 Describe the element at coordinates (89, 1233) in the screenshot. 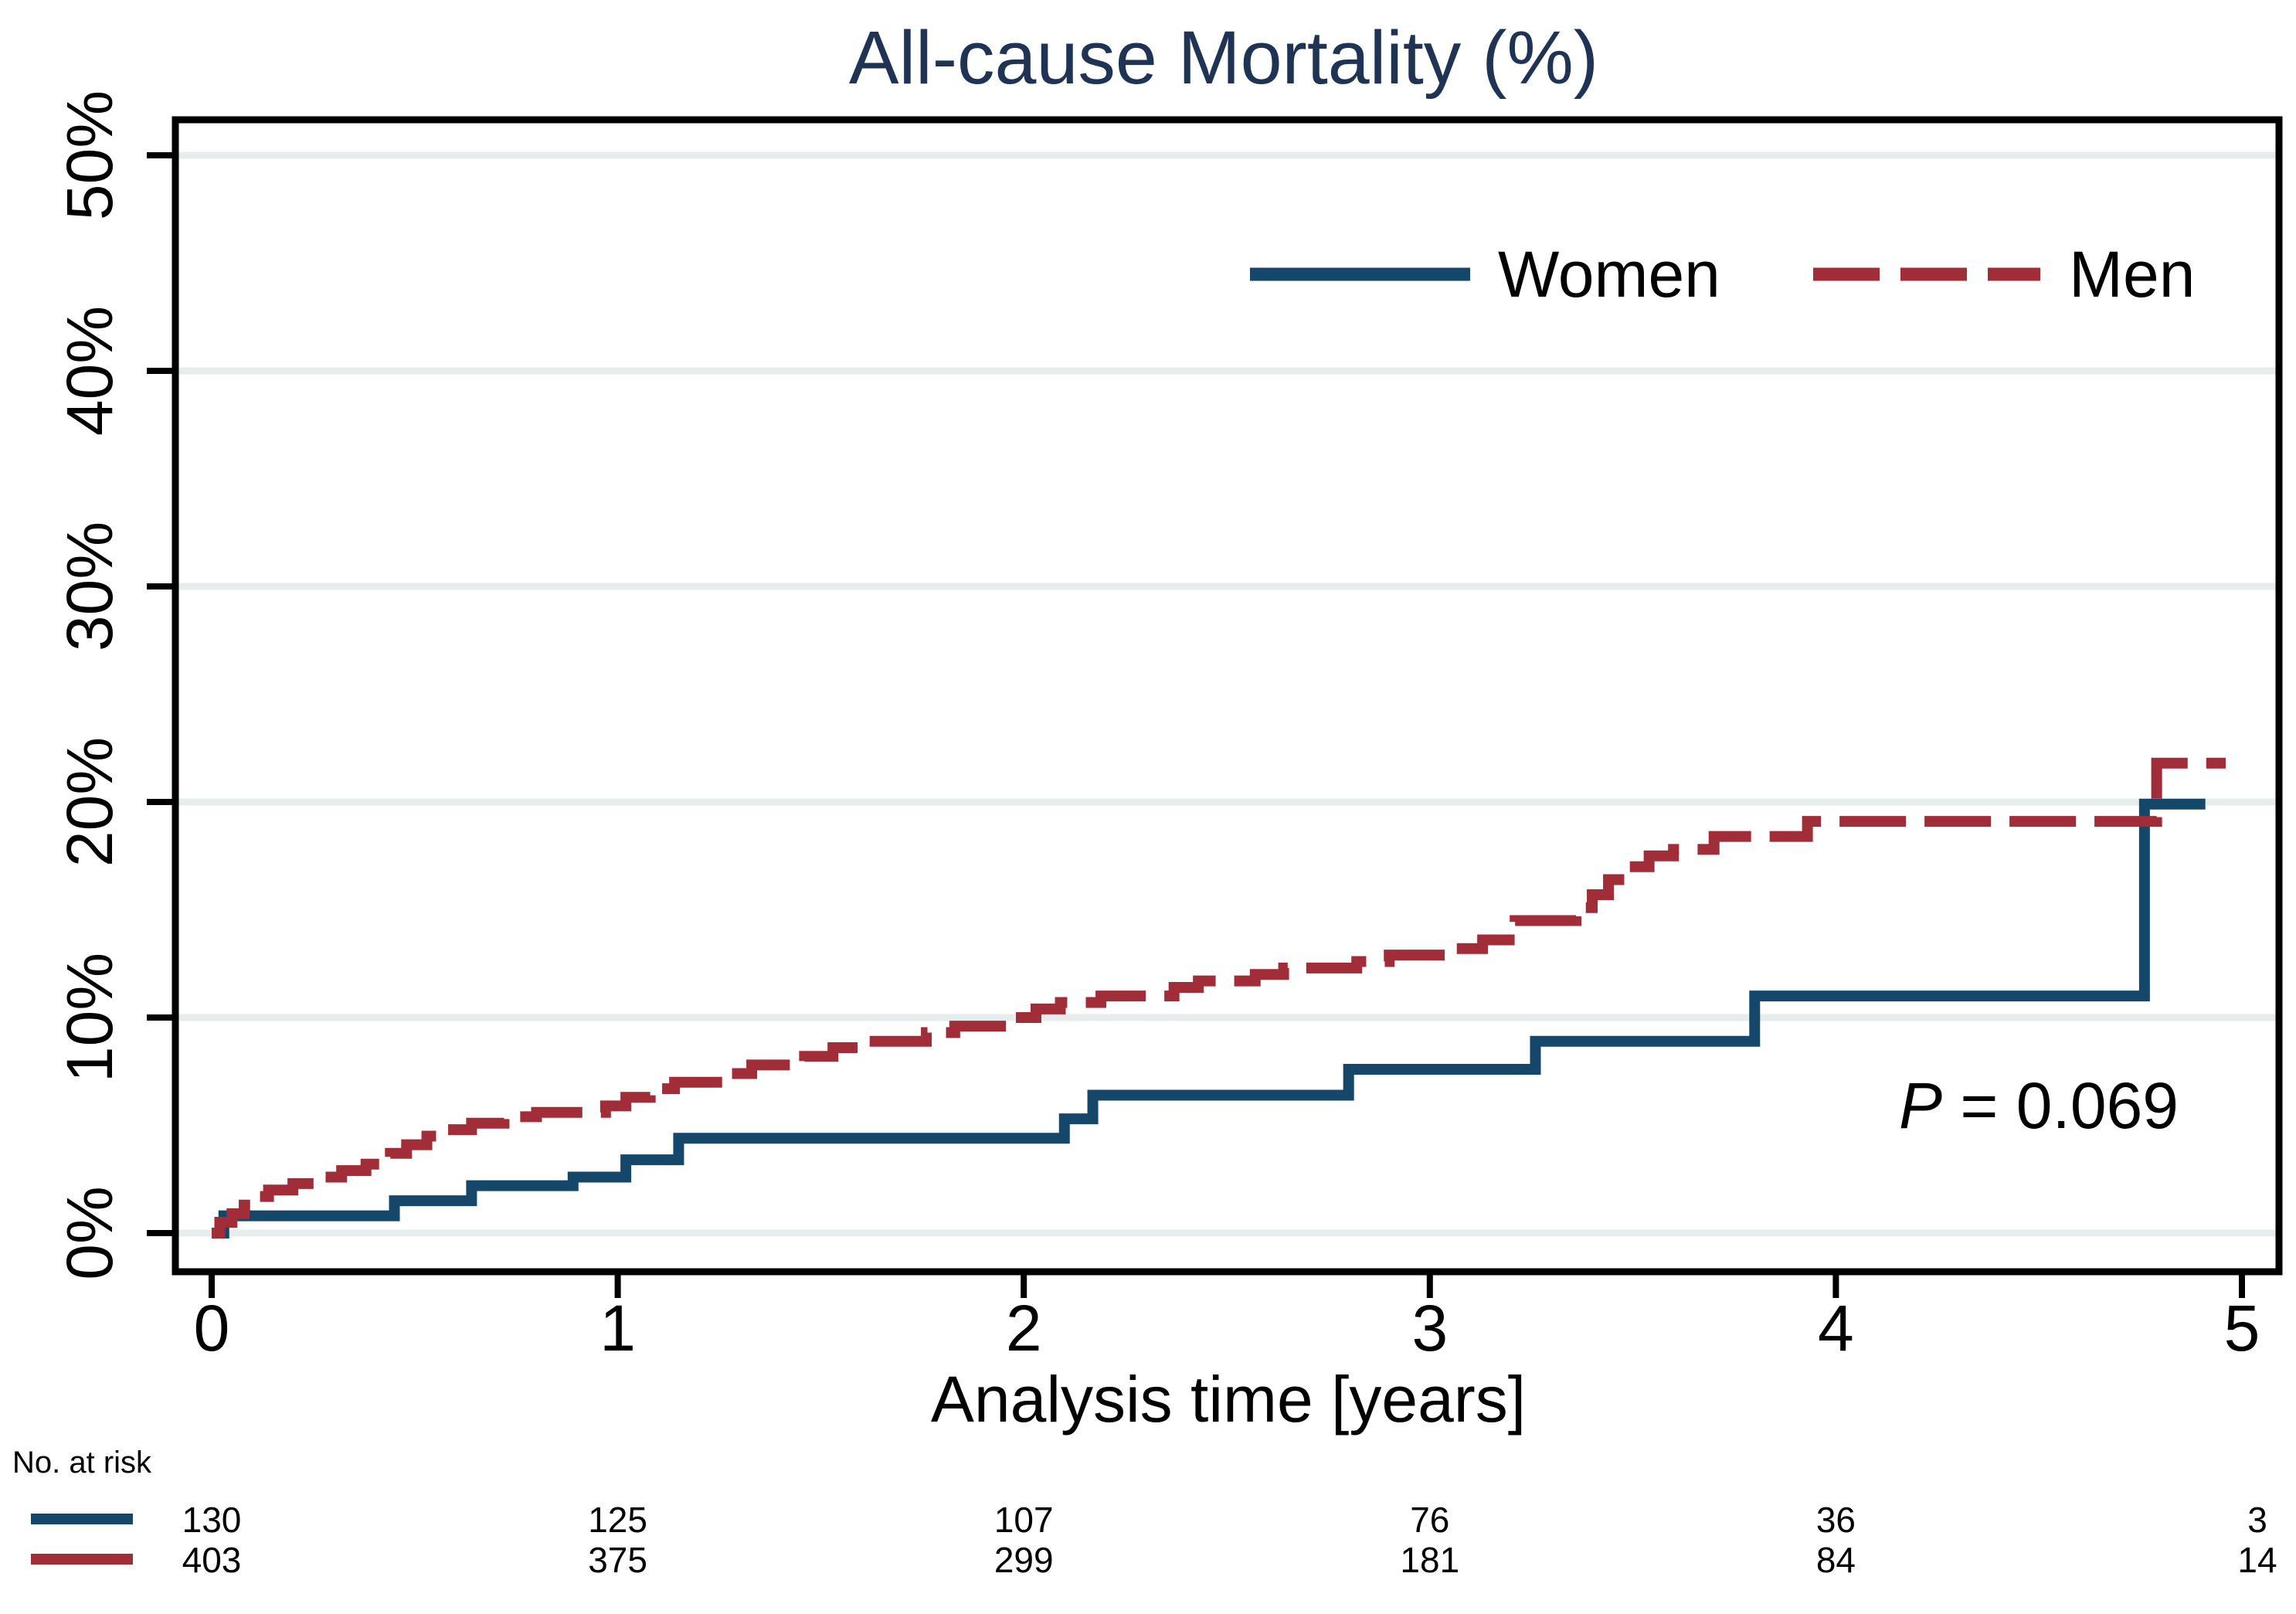

I see `y-tick-label-0pct: 0%` at that location.